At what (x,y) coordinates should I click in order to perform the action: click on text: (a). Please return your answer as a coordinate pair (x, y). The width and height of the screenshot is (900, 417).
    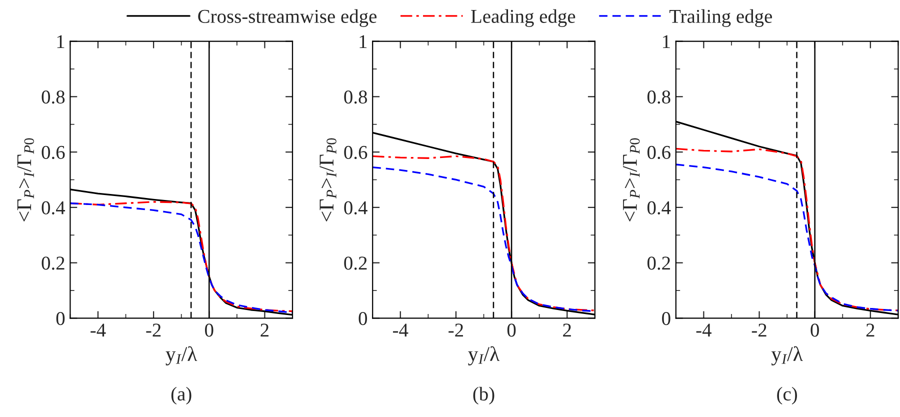
    Looking at the image, I should click on (181, 395).